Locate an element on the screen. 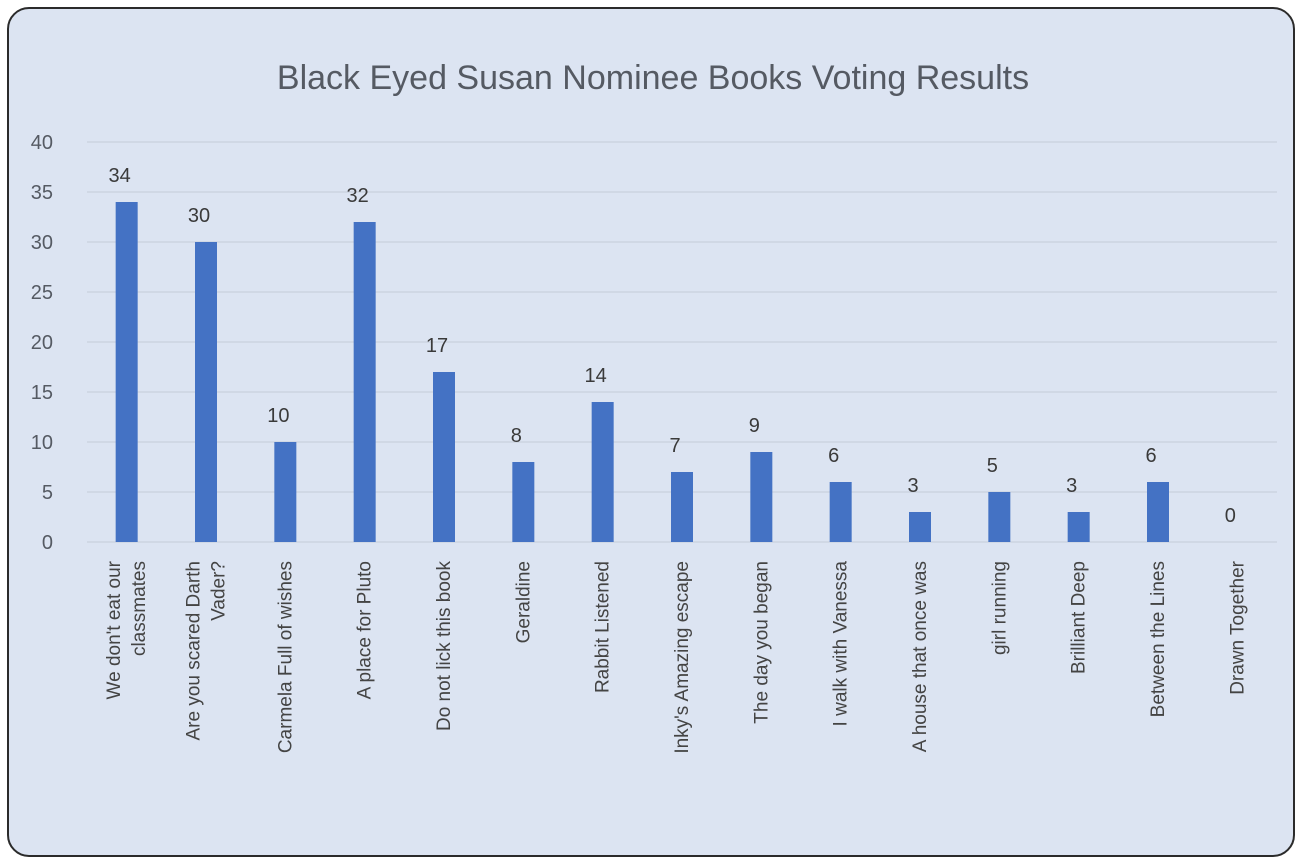 This screenshot has height=866, width=1304. y-tick-label: 20 is located at coordinates (42, 343).